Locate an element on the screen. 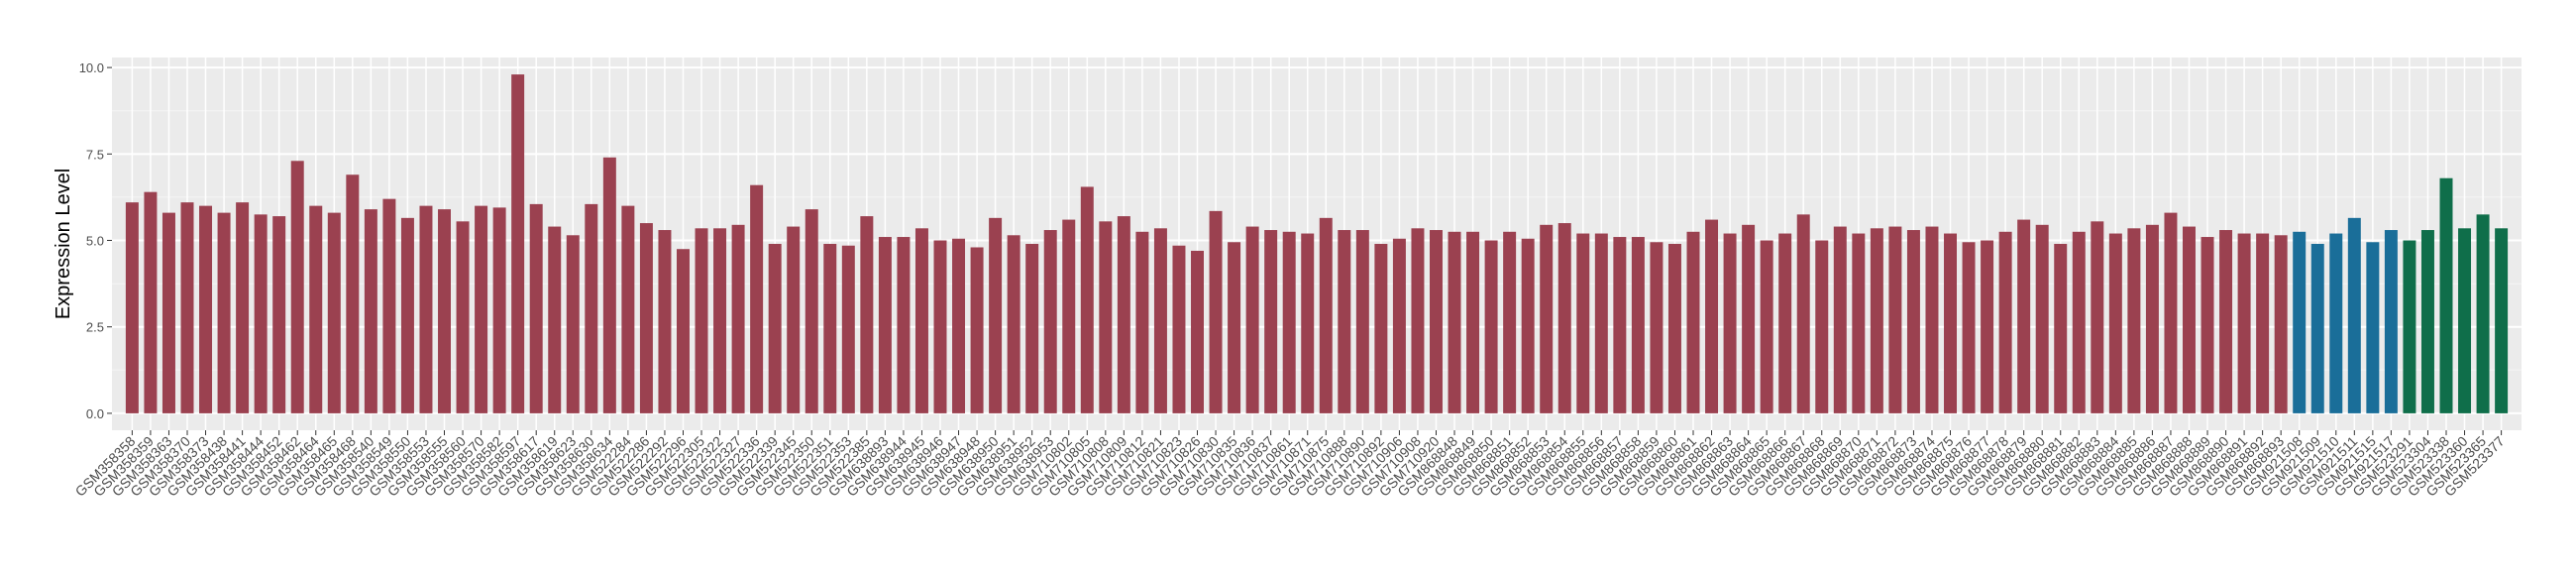  y-tick-label: 10.0 is located at coordinates (91, 67).